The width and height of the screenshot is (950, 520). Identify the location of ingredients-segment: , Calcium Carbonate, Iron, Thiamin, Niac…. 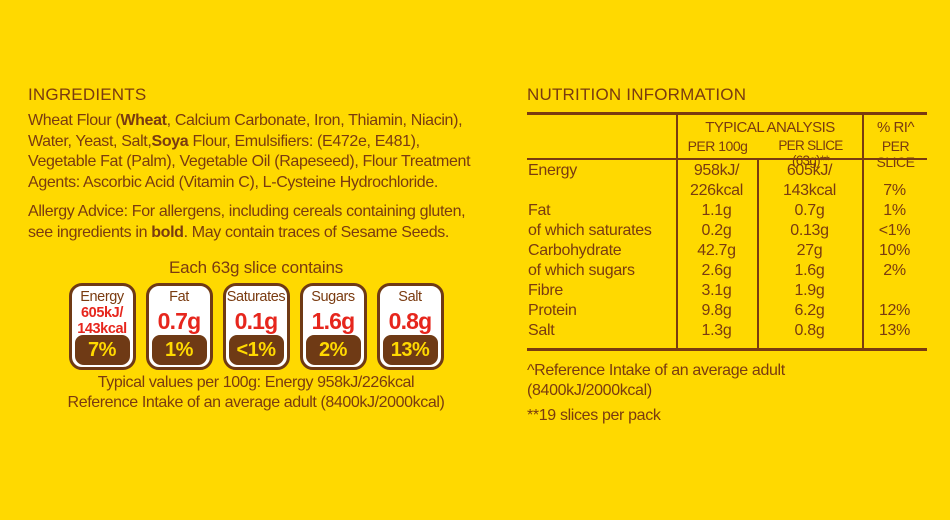
(314, 120).